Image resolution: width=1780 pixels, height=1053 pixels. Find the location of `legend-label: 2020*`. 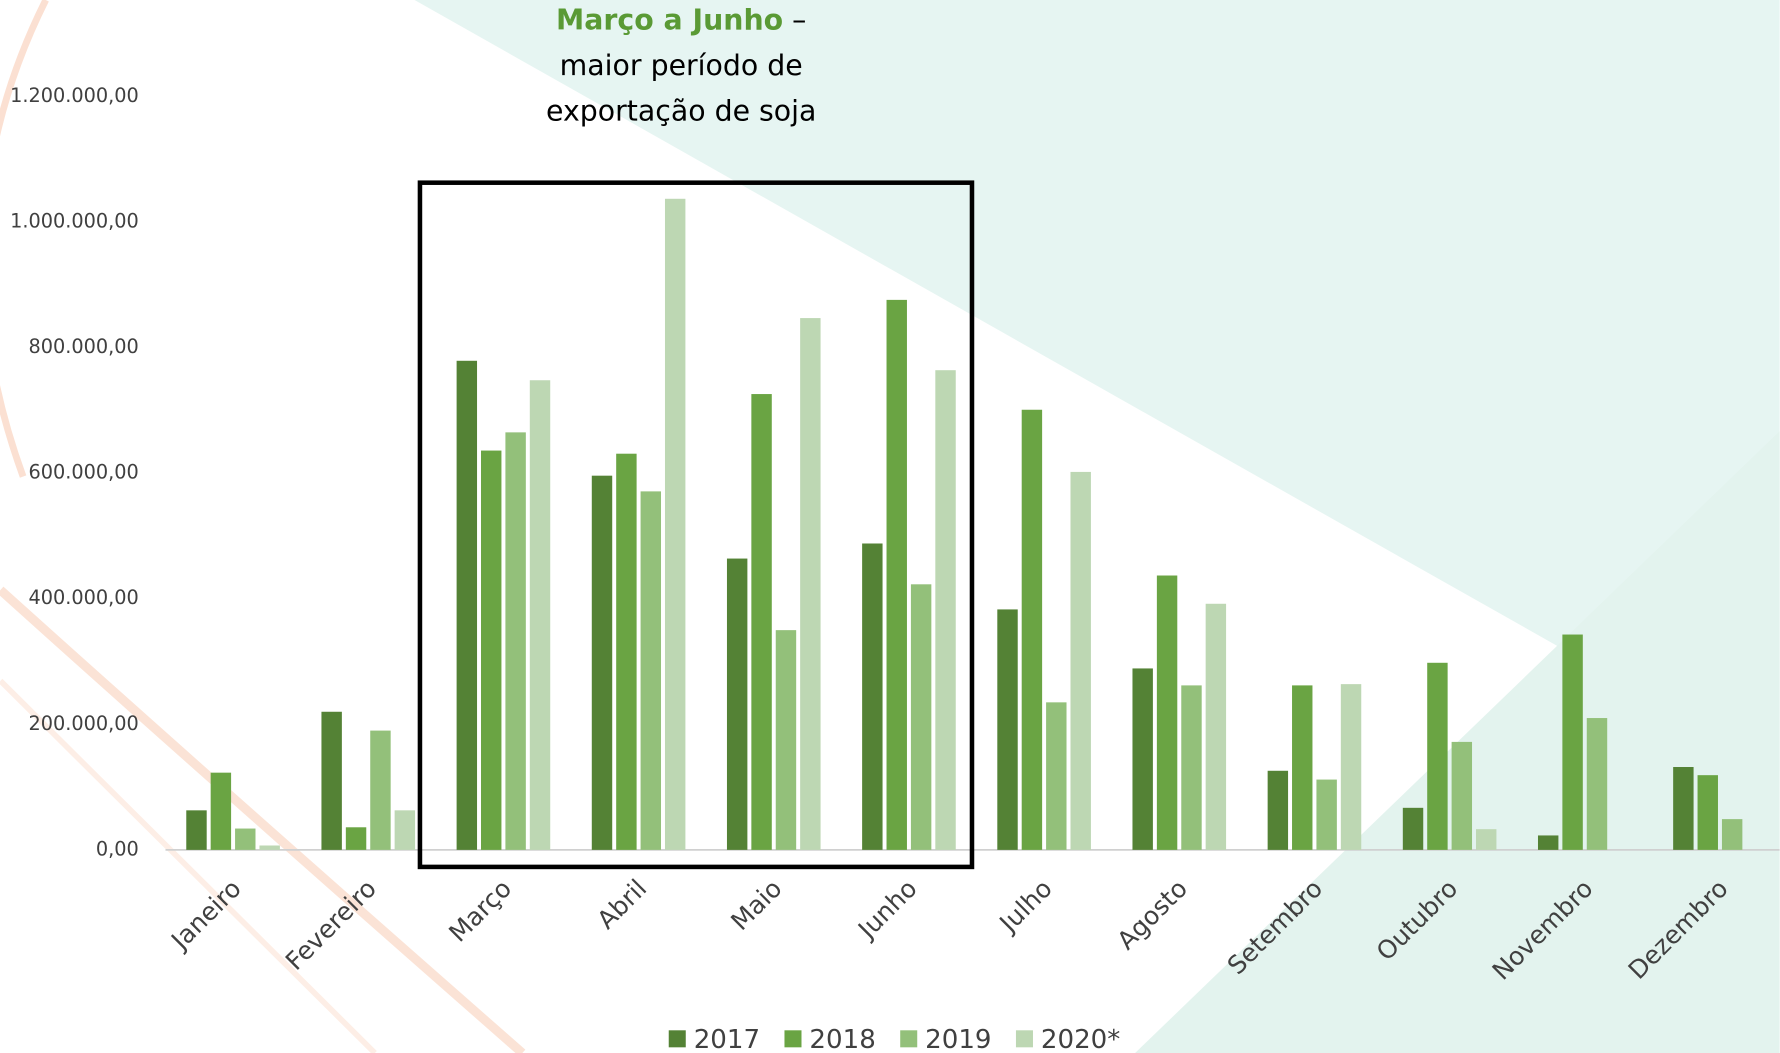

legend-label: 2020* is located at coordinates (1080, 1039).